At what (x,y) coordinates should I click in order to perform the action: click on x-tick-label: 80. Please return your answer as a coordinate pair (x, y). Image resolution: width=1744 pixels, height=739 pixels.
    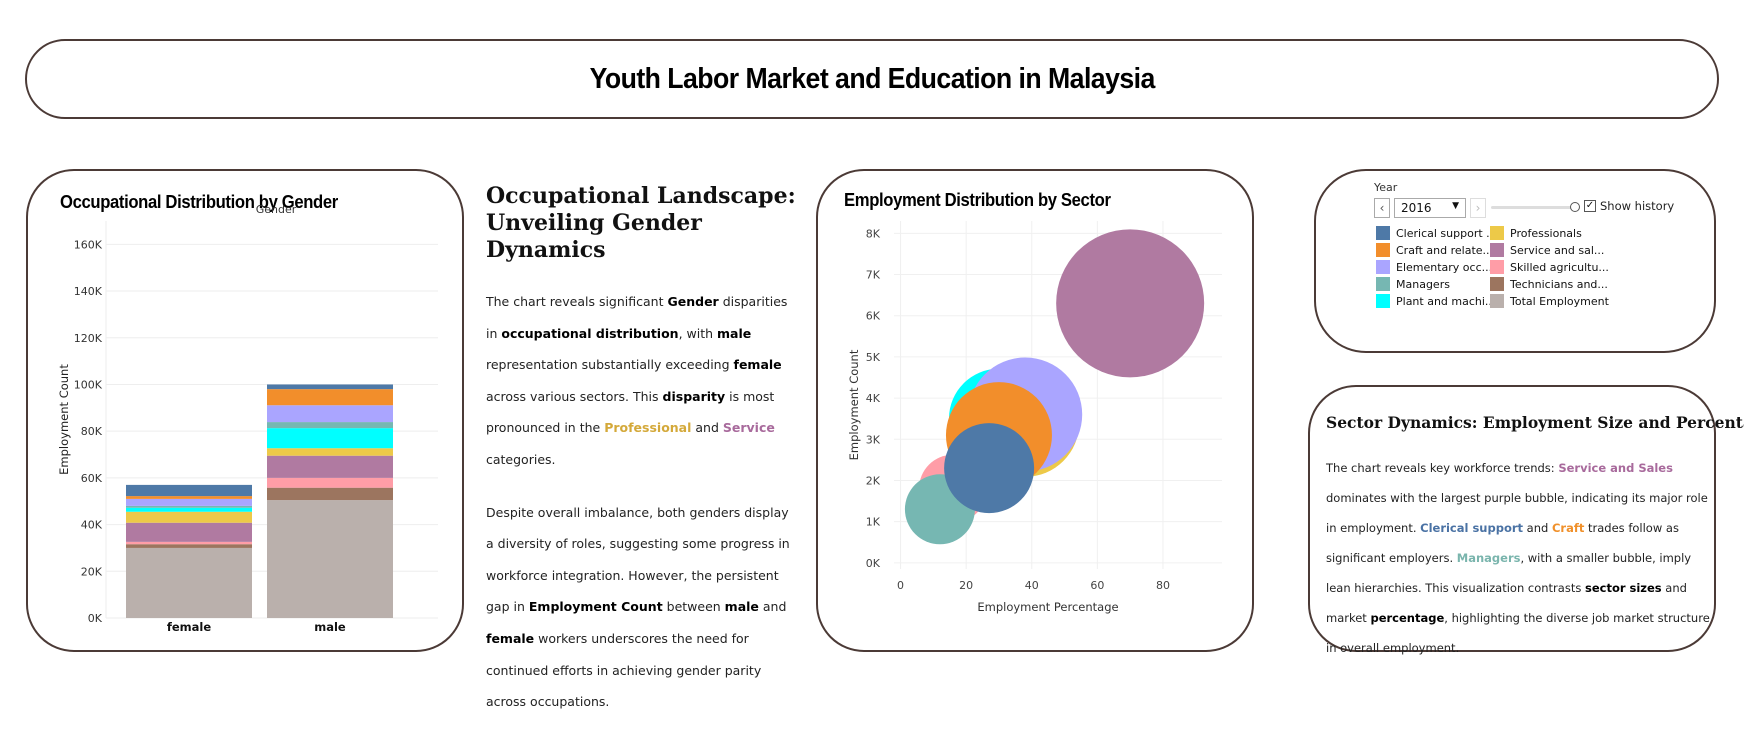
    Looking at the image, I should click on (1163, 585).